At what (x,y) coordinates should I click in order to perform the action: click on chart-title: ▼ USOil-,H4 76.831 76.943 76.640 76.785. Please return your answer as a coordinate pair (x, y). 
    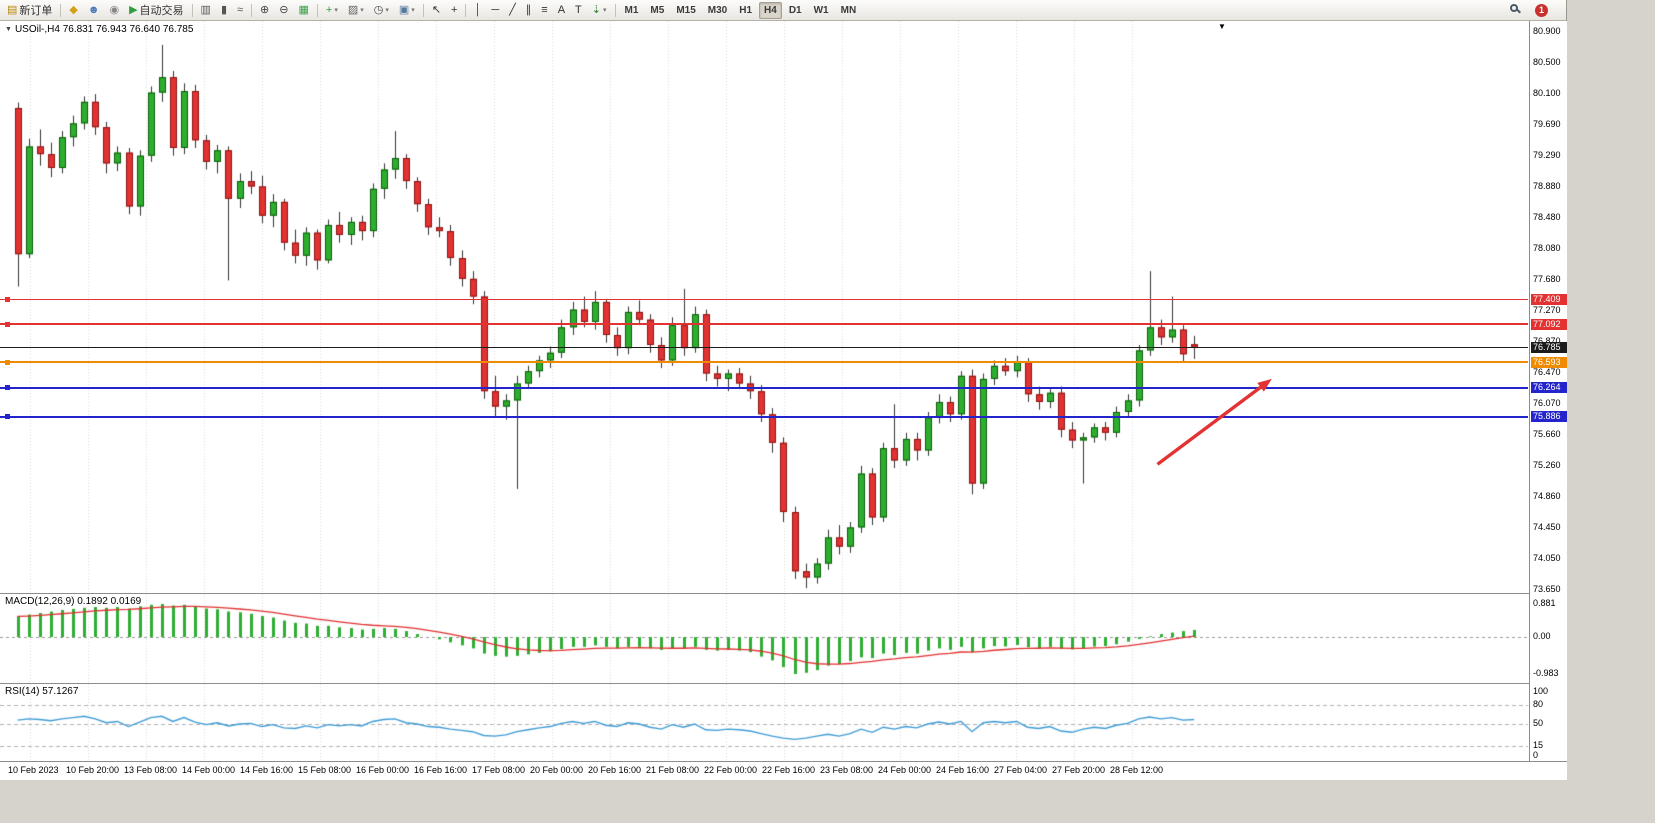
    Looking at the image, I should click on (99, 29).